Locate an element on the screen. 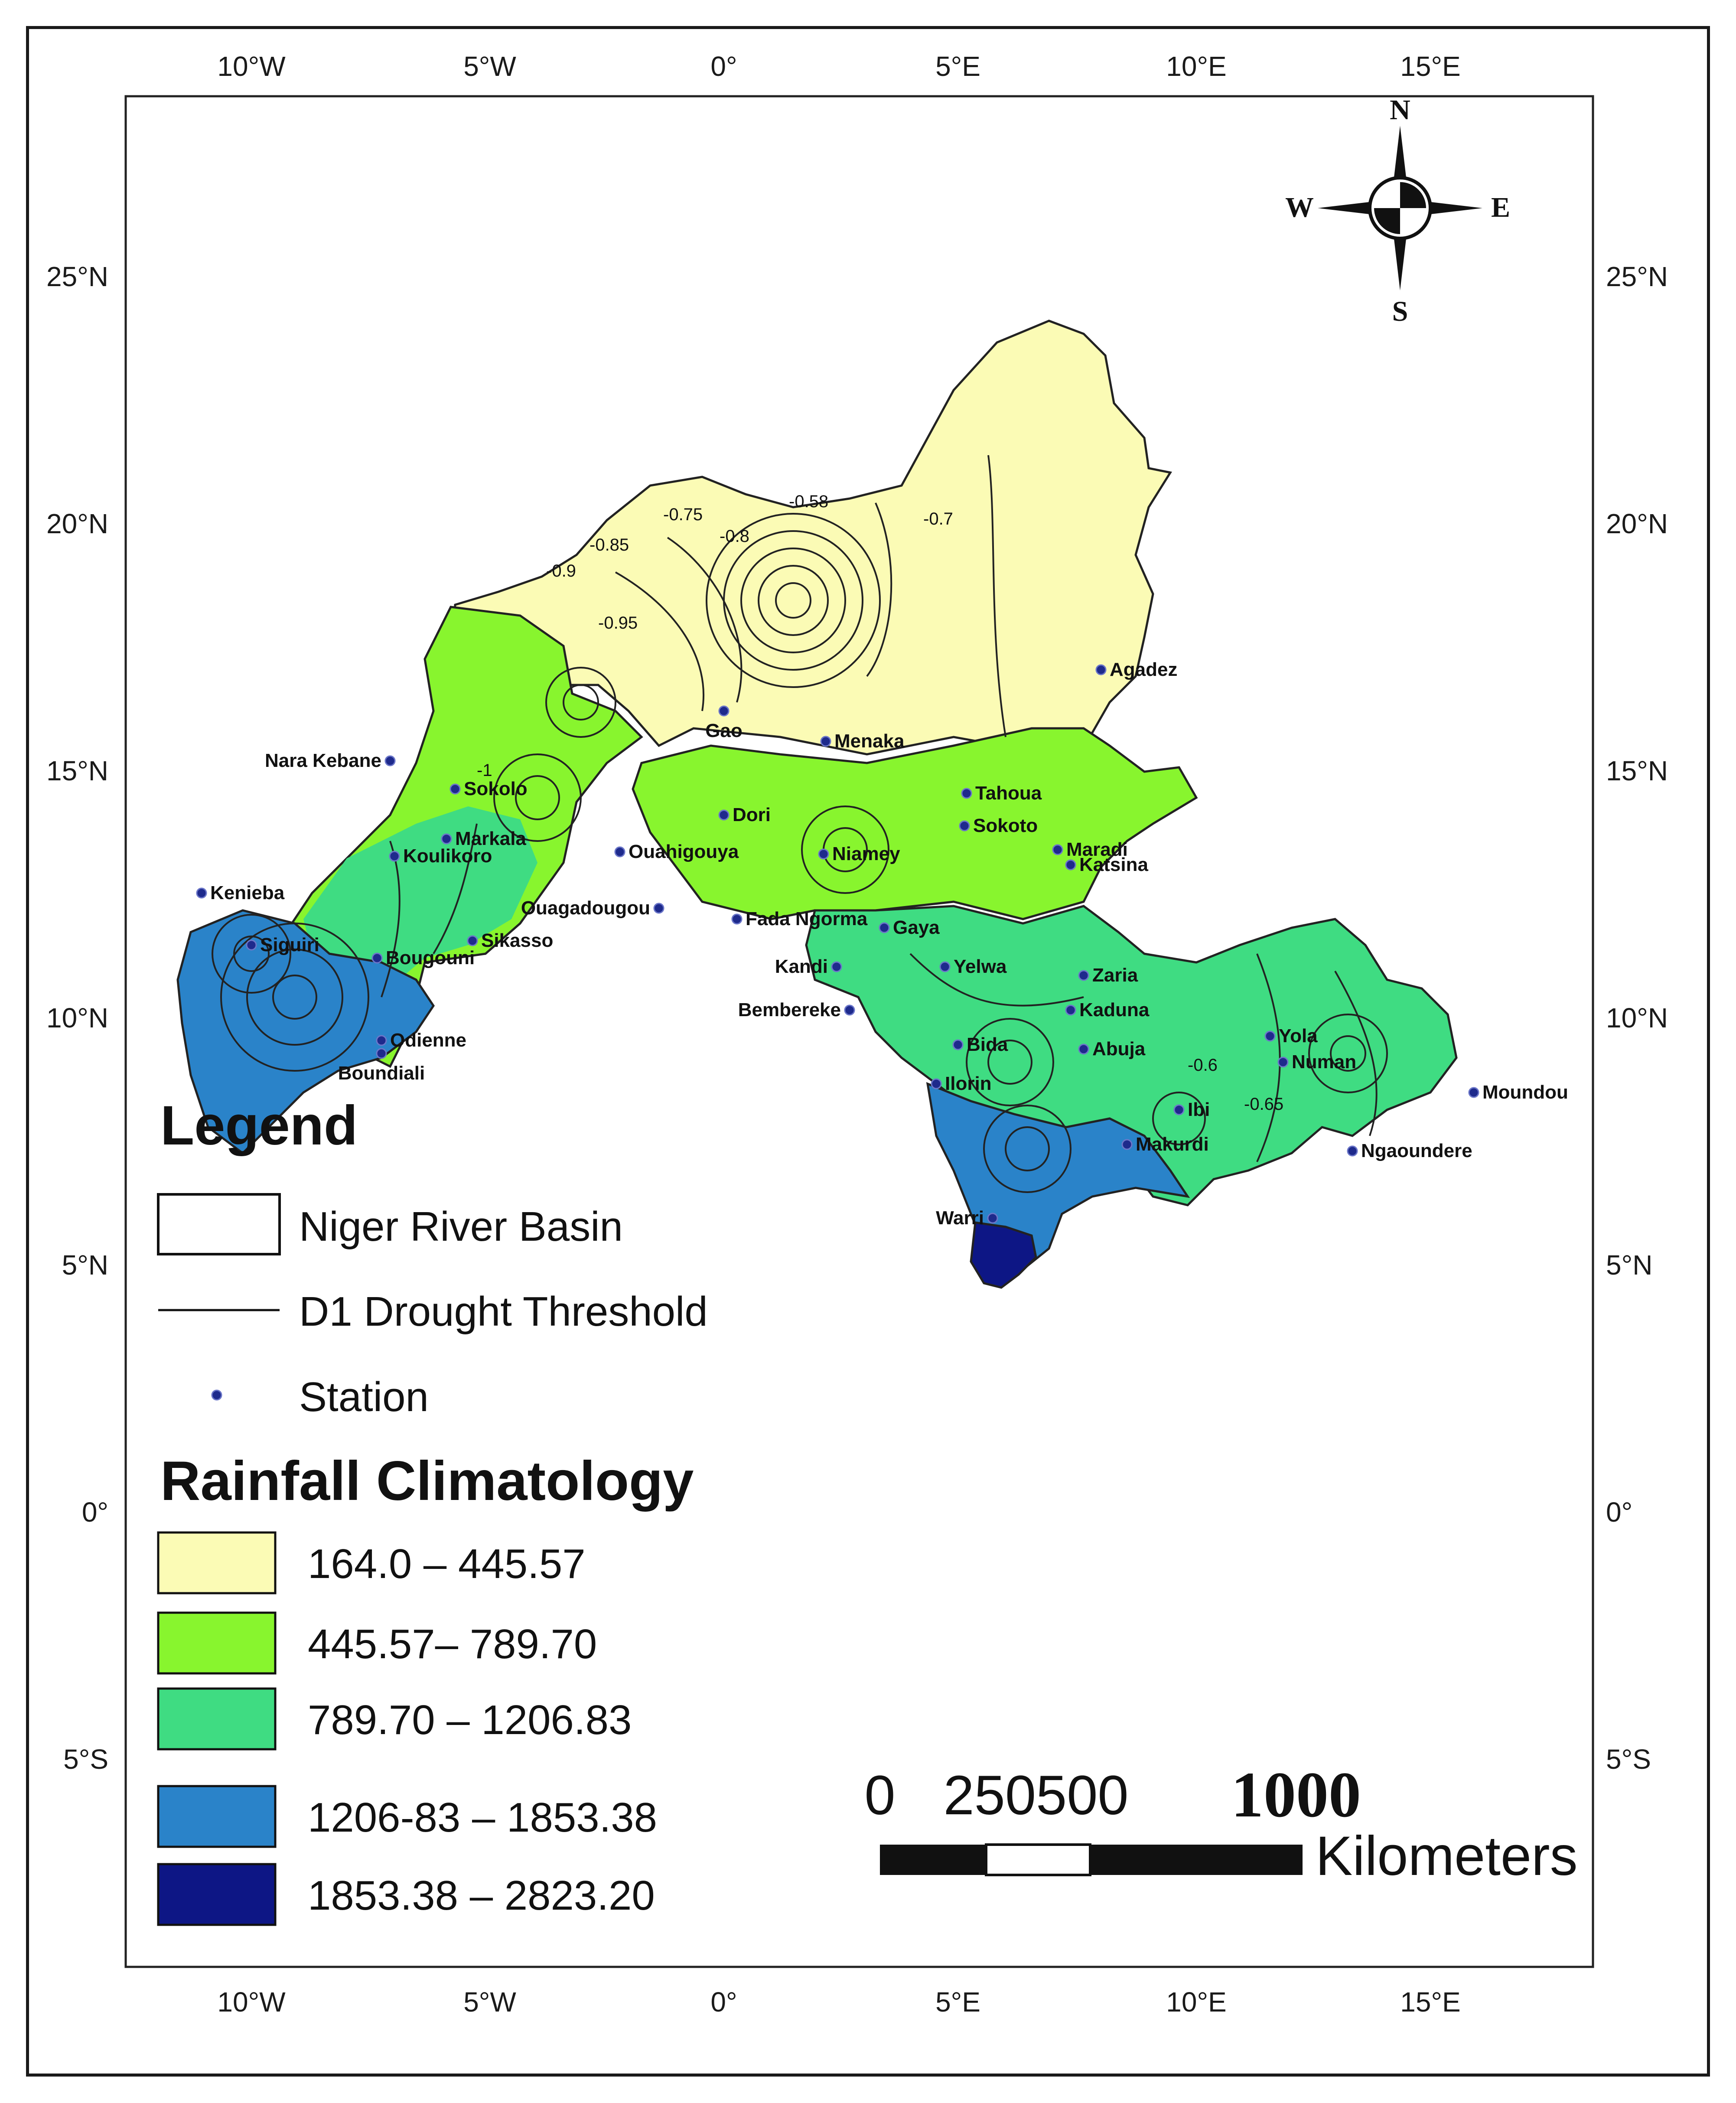  contour-label: -1 is located at coordinates (484, 770).